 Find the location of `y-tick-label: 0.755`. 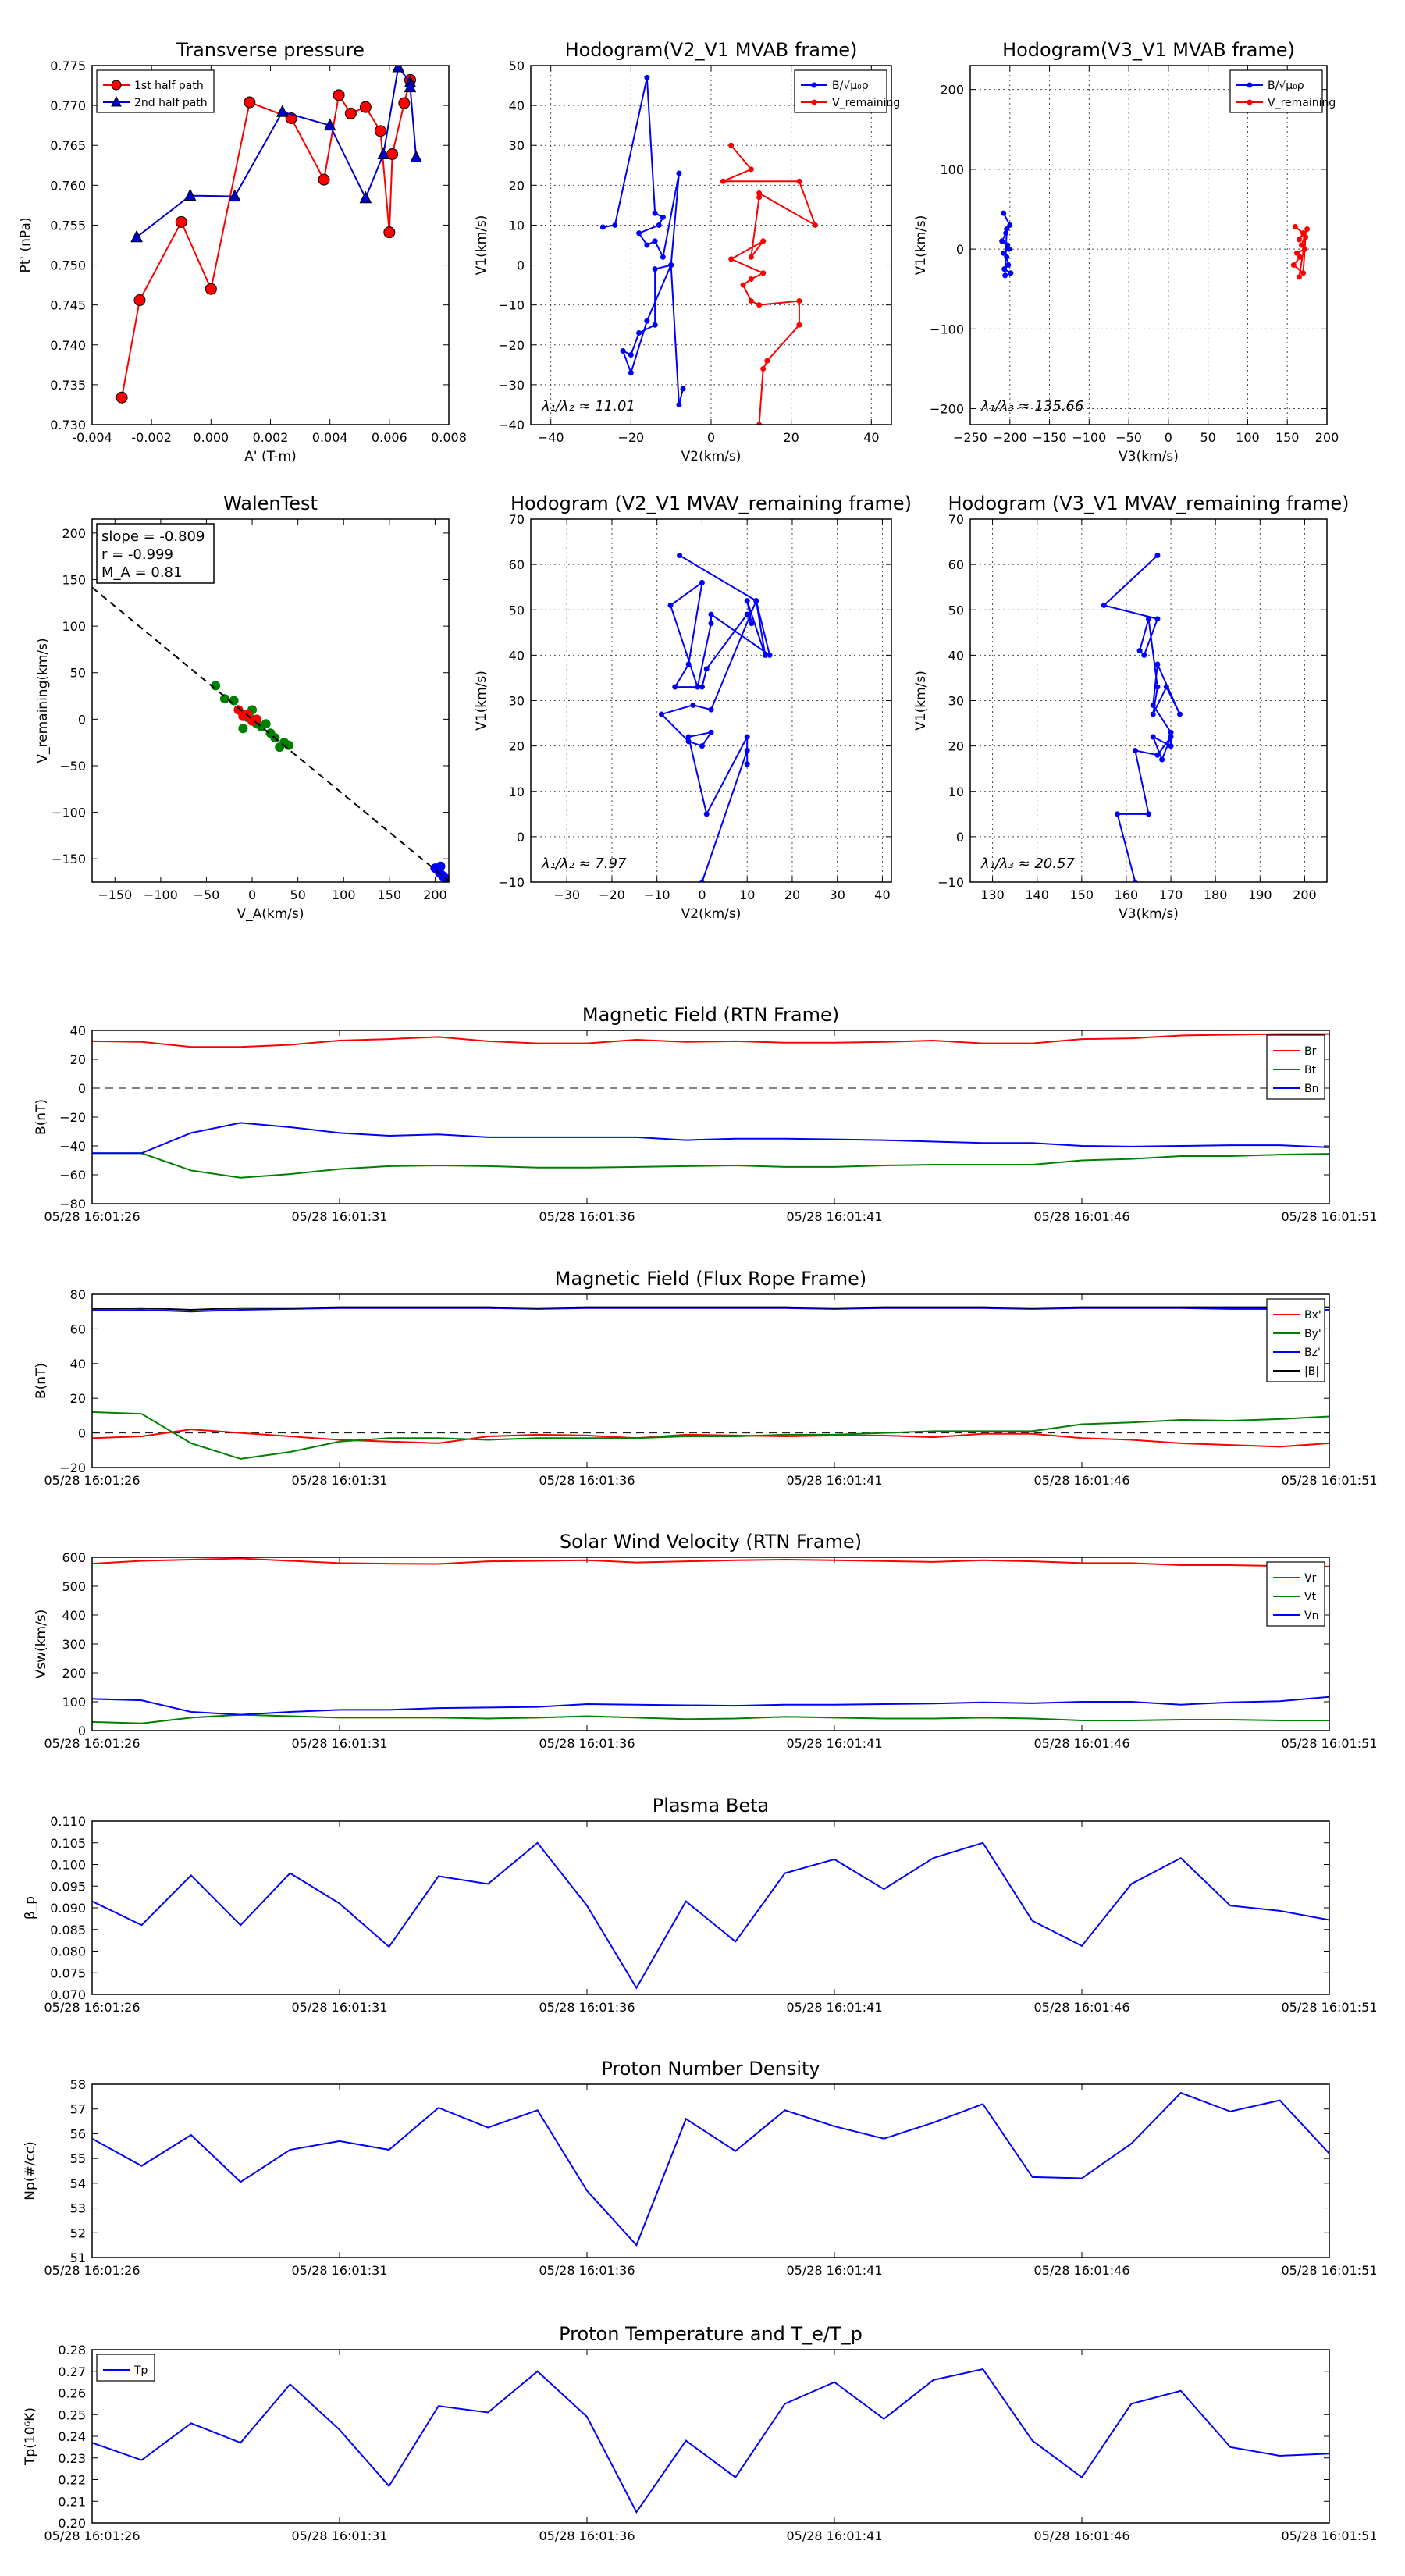

y-tick-label: 0.755 is located at coordinates (68, 225).